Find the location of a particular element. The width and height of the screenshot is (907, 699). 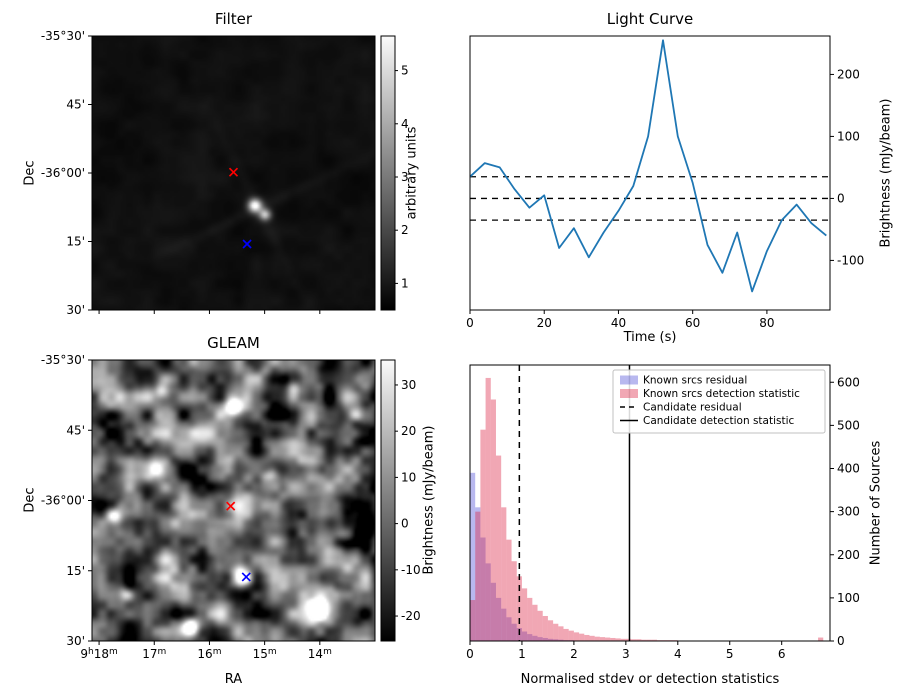

filter-colorbar is located at coordinates (388, 173).